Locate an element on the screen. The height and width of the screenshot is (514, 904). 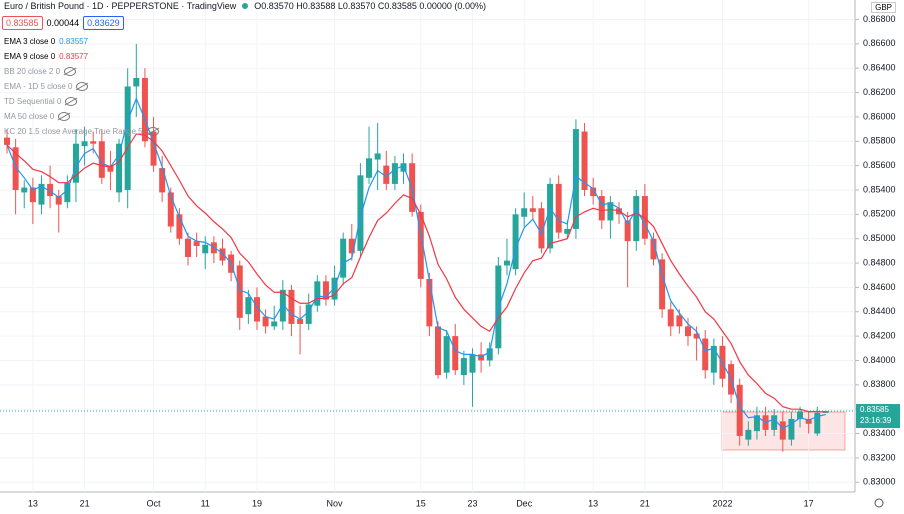
indicator-row: KC 20 1.5 close Average True Range 5 is located at coordinates (81, 131).